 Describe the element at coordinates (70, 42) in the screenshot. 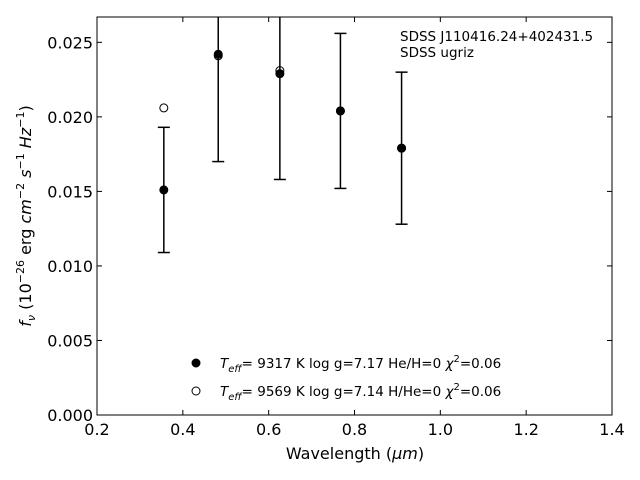

I see `y-tick-label: 0.025` at that location.